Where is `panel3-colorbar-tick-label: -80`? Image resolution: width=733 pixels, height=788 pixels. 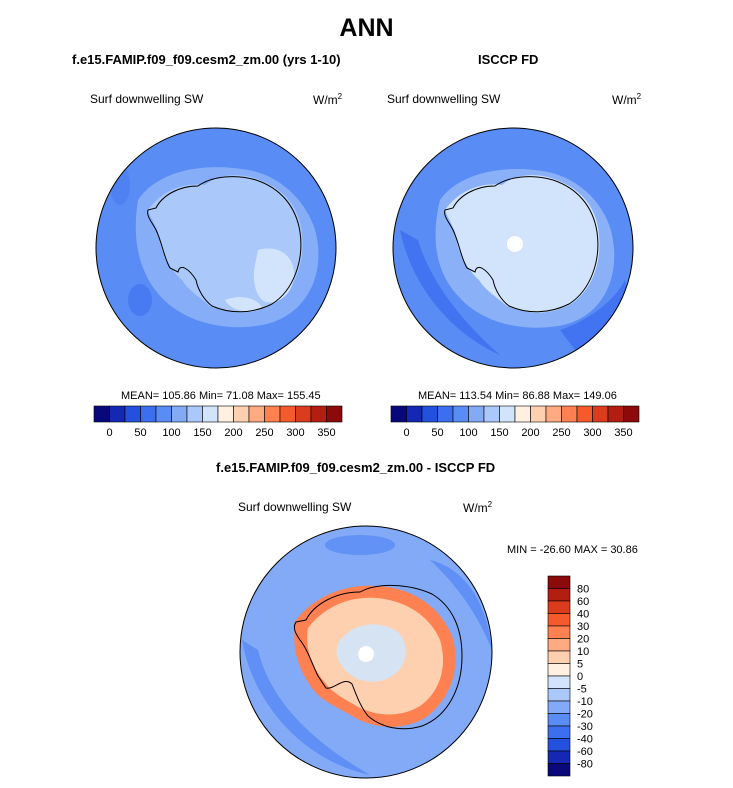
panel3-colorbar-tick-label: -80 is located at coordinates (585, 765).